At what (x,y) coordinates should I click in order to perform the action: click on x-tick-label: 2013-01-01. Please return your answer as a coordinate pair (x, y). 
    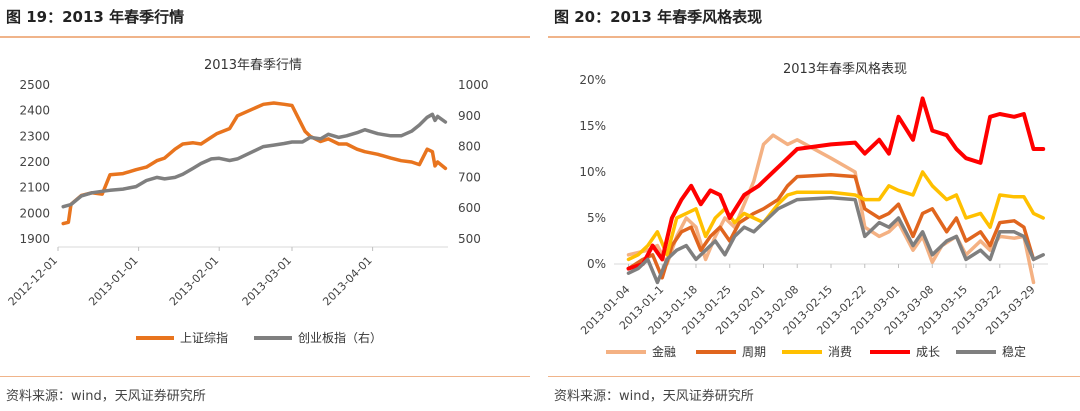
    Looking at the image, I should click on (113, 281).